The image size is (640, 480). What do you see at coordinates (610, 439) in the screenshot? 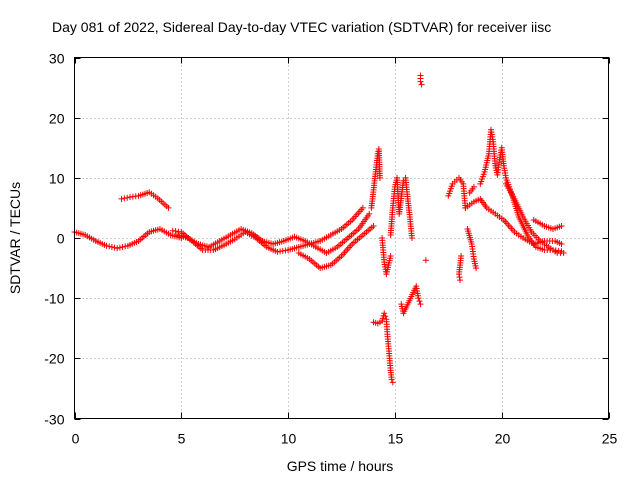
I see `x-tick-label: 25` at bounding box center [610, 439].